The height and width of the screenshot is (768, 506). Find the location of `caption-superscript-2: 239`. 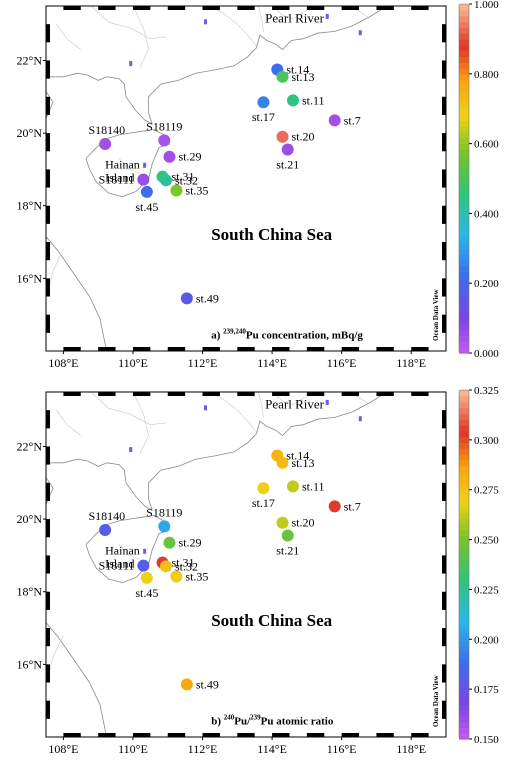

caption-superscript-2: 239 is located at coordinates (255, 717).